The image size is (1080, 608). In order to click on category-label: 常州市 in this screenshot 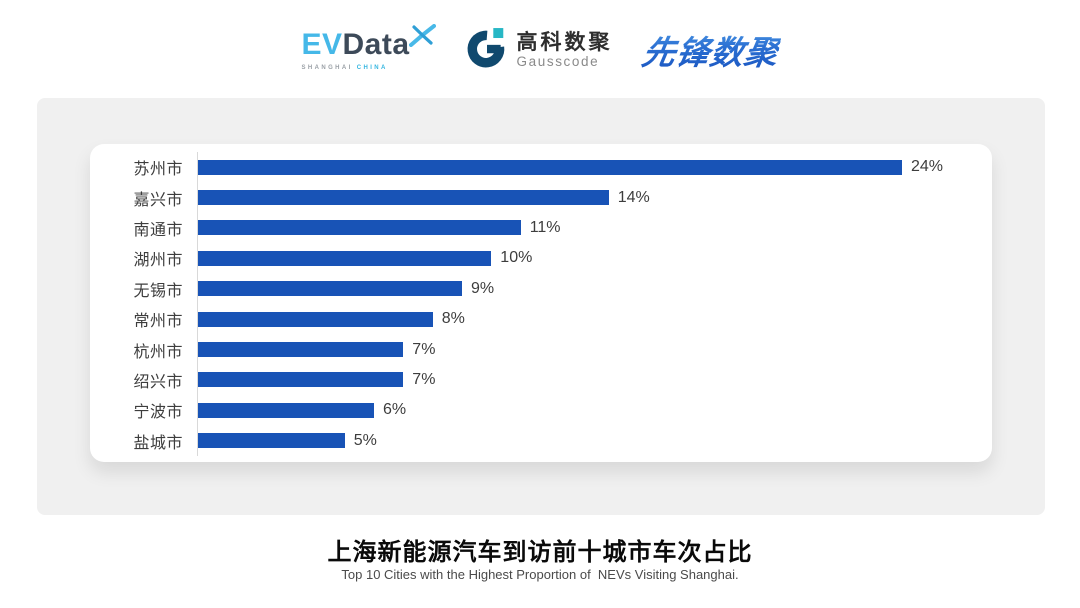, I will do `click(158, 322)`.